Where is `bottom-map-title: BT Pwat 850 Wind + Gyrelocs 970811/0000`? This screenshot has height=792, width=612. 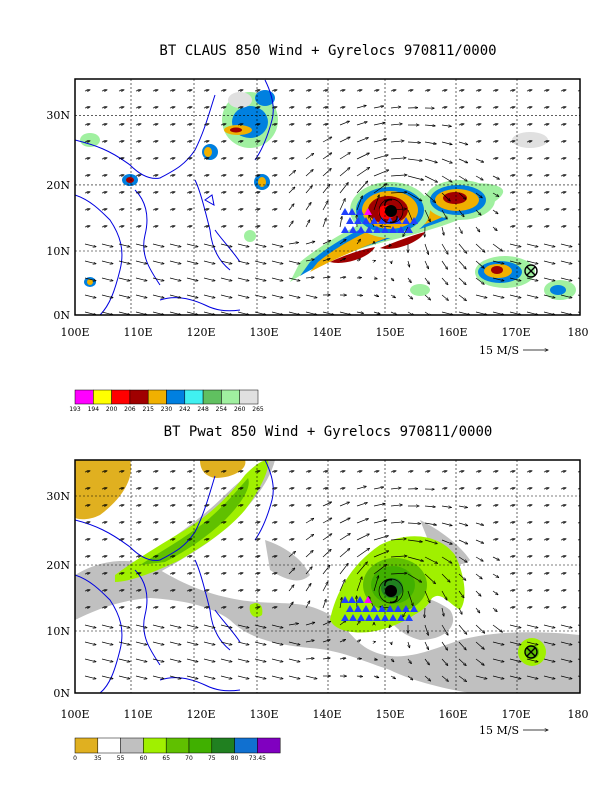 bottom-map-title: BT Pwat 850 Wind + Gyrelocs 970811/0000 is located at coordinates (328, 432).